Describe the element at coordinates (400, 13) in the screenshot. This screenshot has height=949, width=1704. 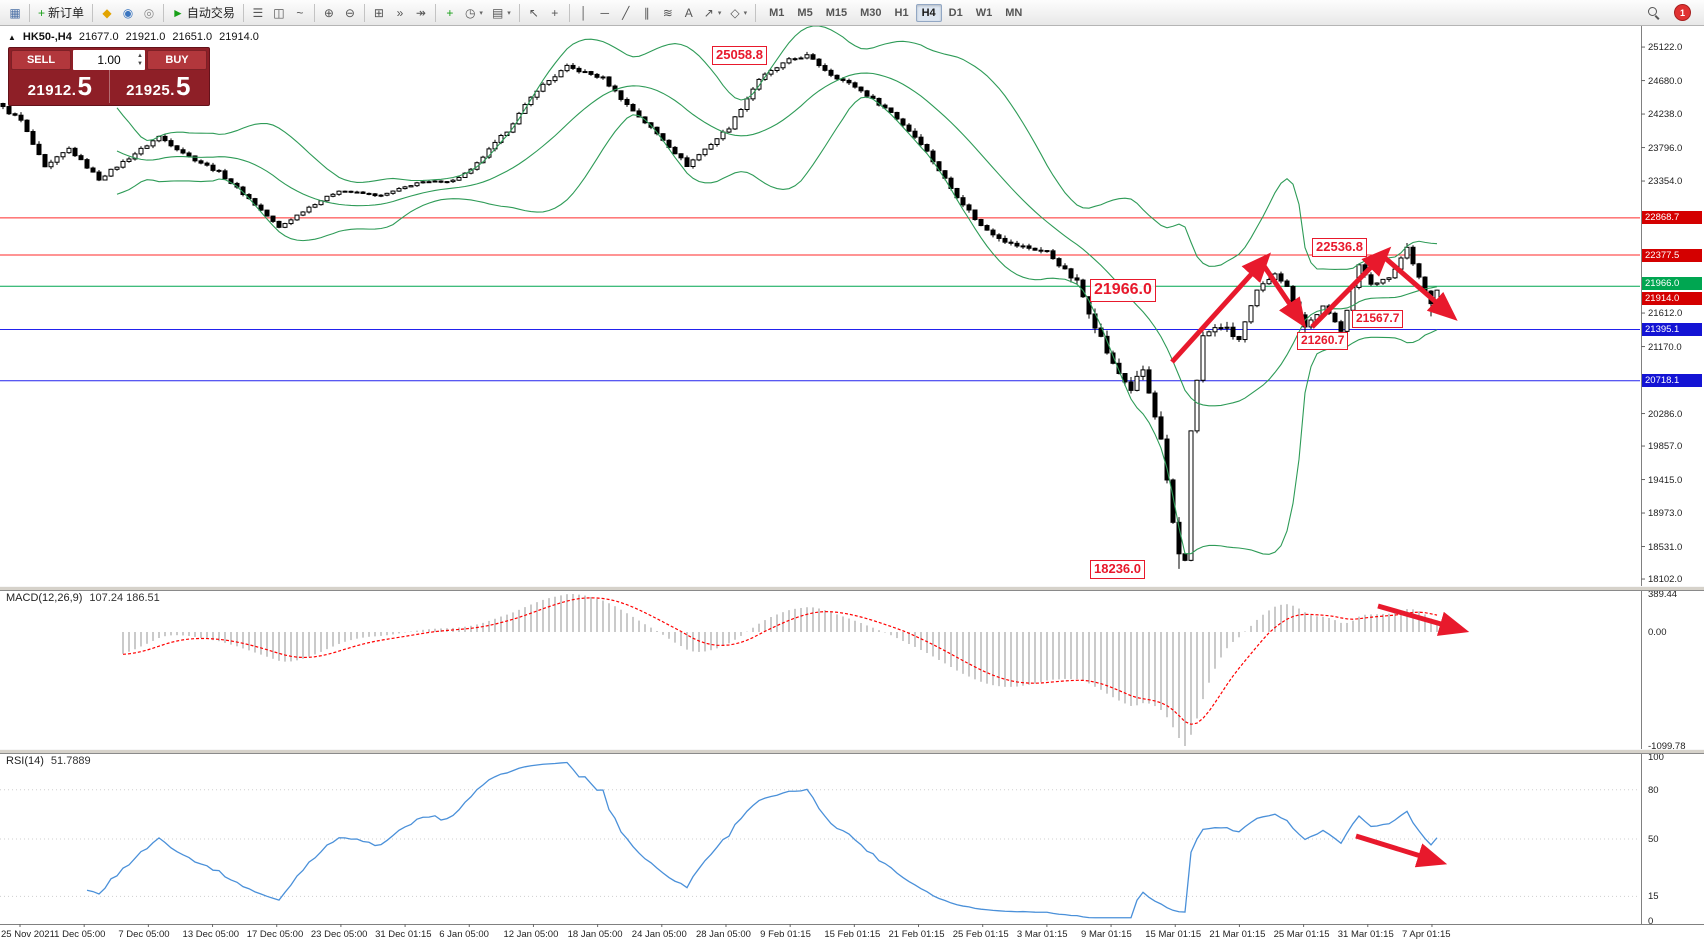
I see `auto-scroll-icon: »` at that location.